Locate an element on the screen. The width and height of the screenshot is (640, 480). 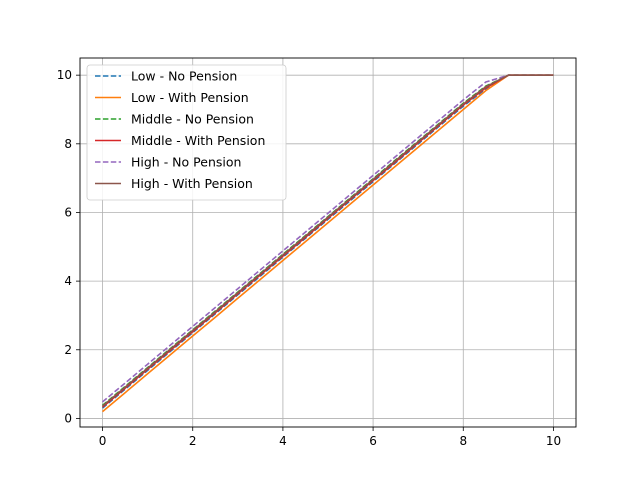
legend-label: High - With Pension is located at coordinates (192, 183).